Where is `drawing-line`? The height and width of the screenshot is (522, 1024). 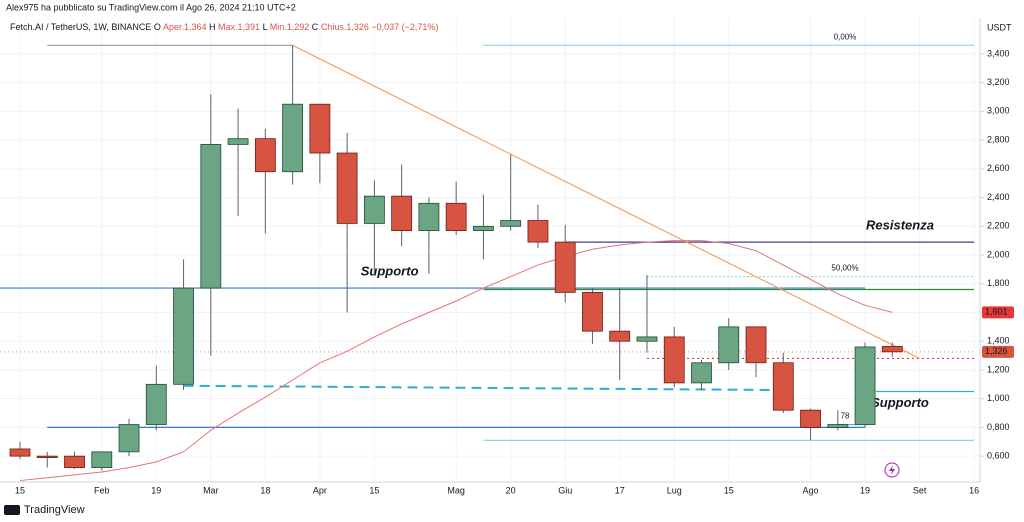 drawing-line is located at coordinates (483, 388).